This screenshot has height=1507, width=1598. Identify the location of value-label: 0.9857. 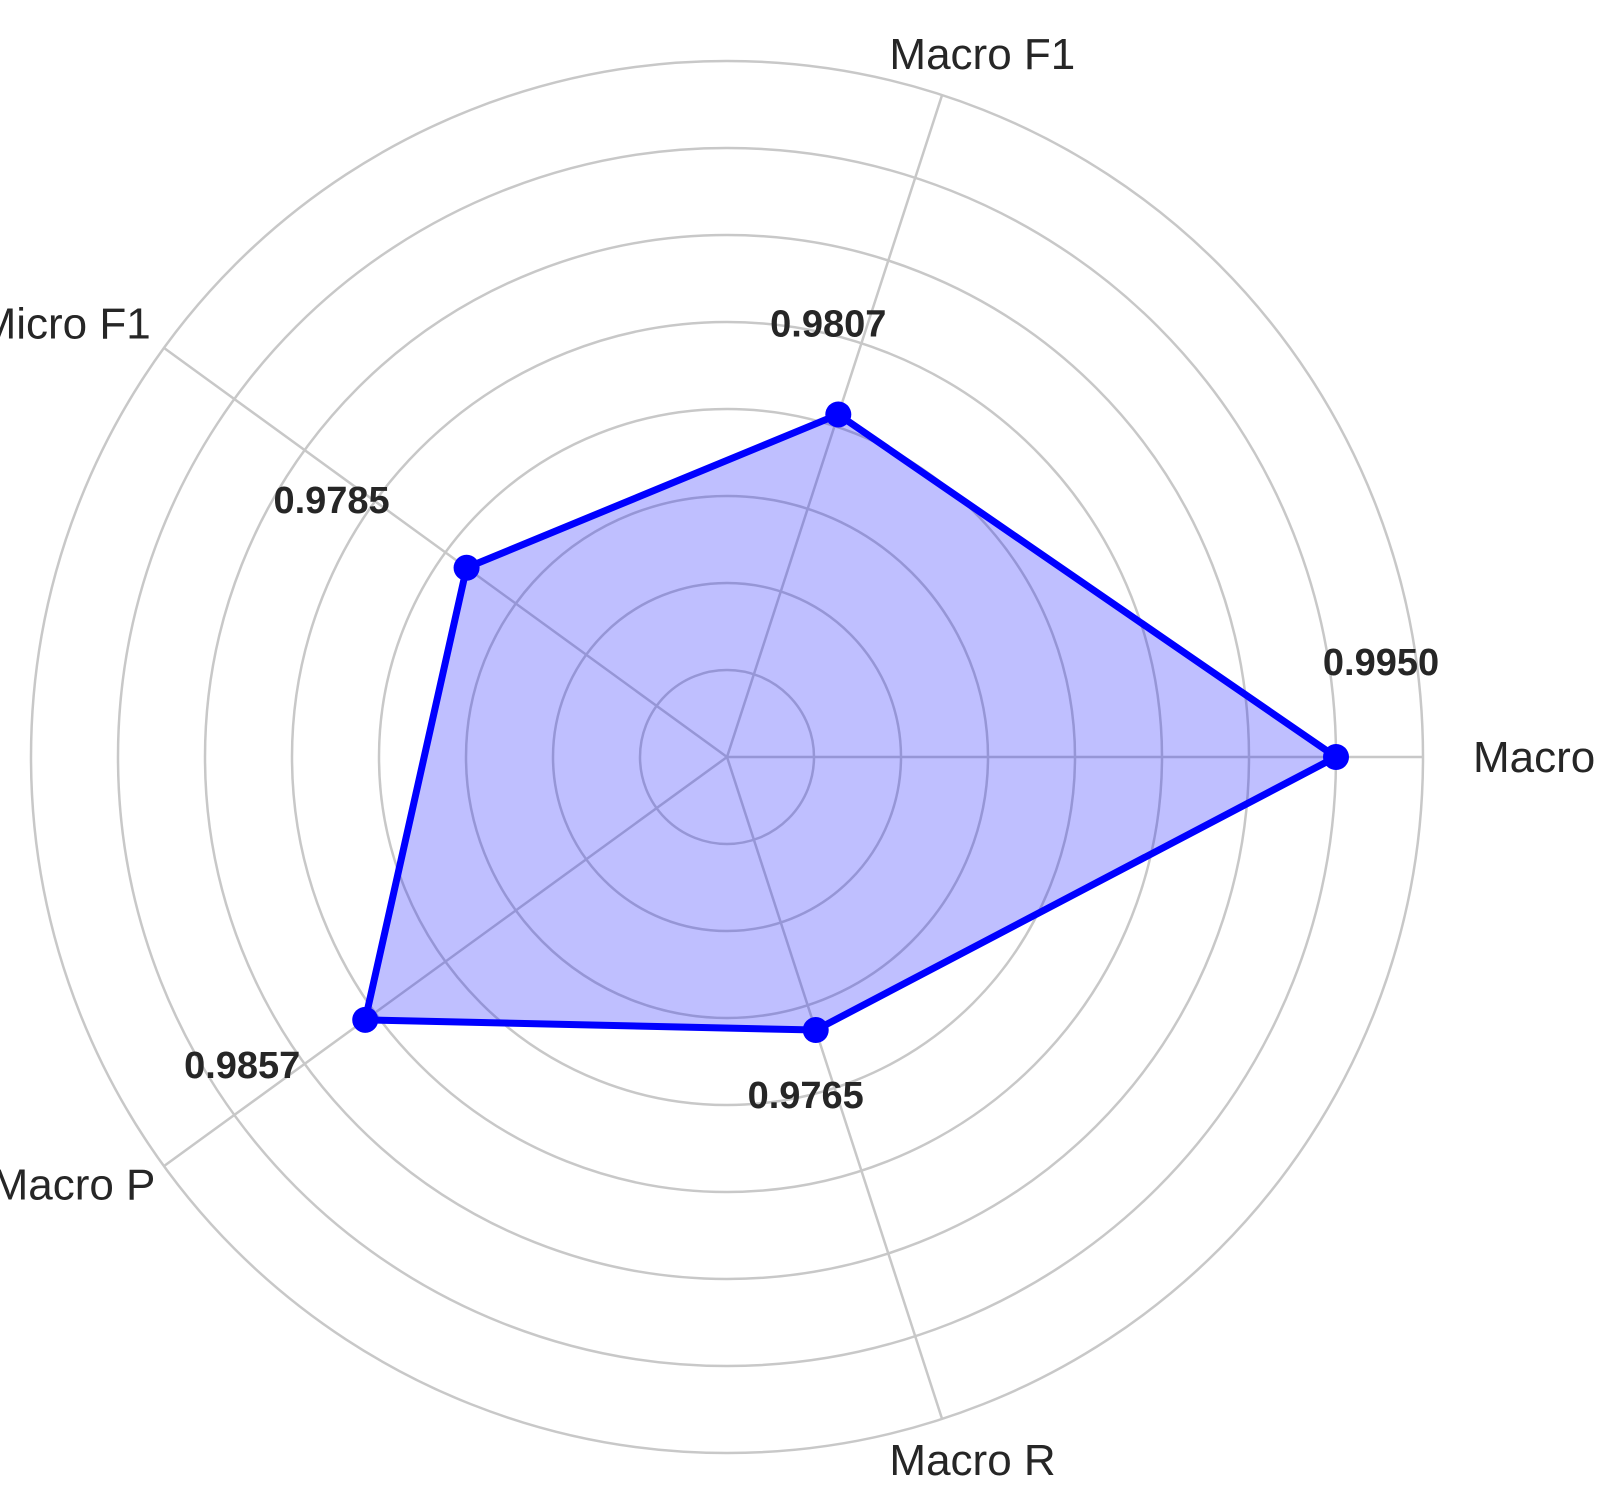
(242, 1066).